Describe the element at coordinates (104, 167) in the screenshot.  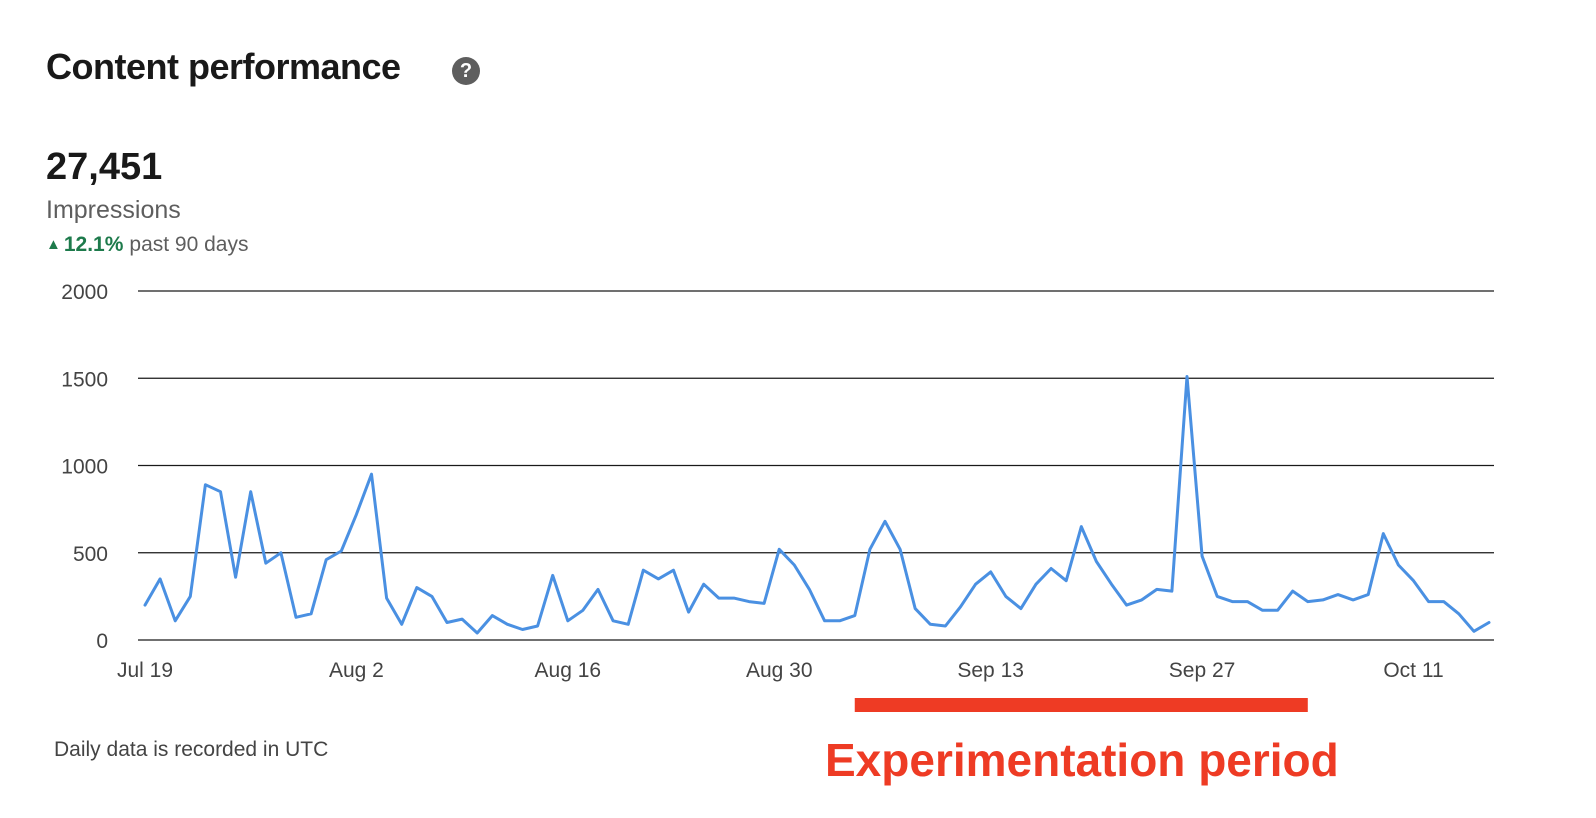
I see `impressions-value: 27,451` at that location.